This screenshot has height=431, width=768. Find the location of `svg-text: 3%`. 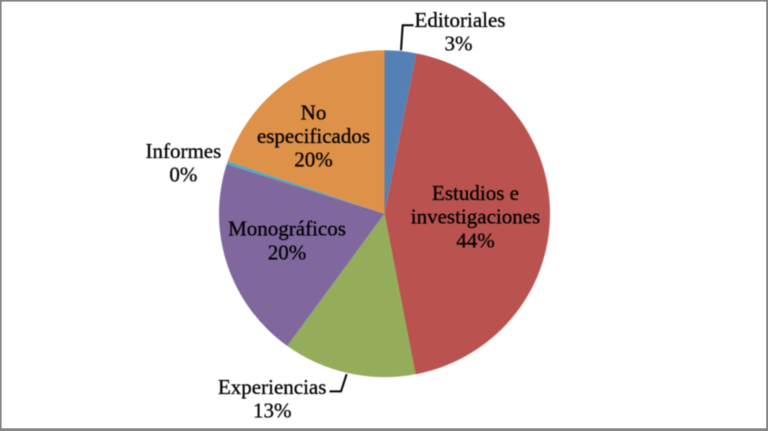

svg-text: 3% is located at coordinates (459, 43).